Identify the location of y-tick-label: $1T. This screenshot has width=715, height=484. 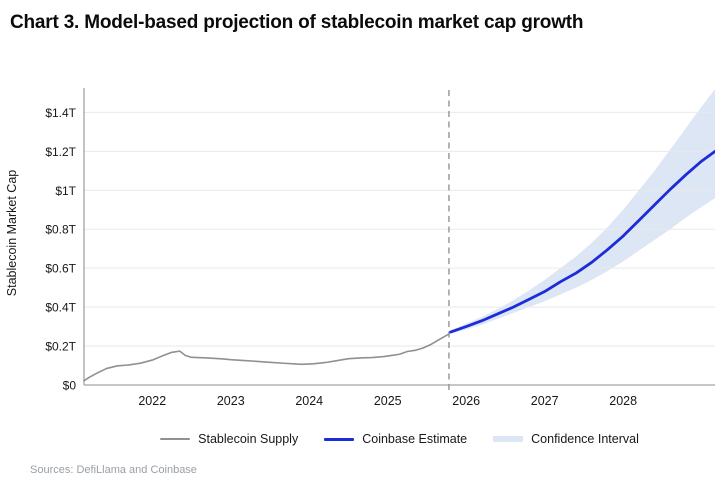
(65, 191).